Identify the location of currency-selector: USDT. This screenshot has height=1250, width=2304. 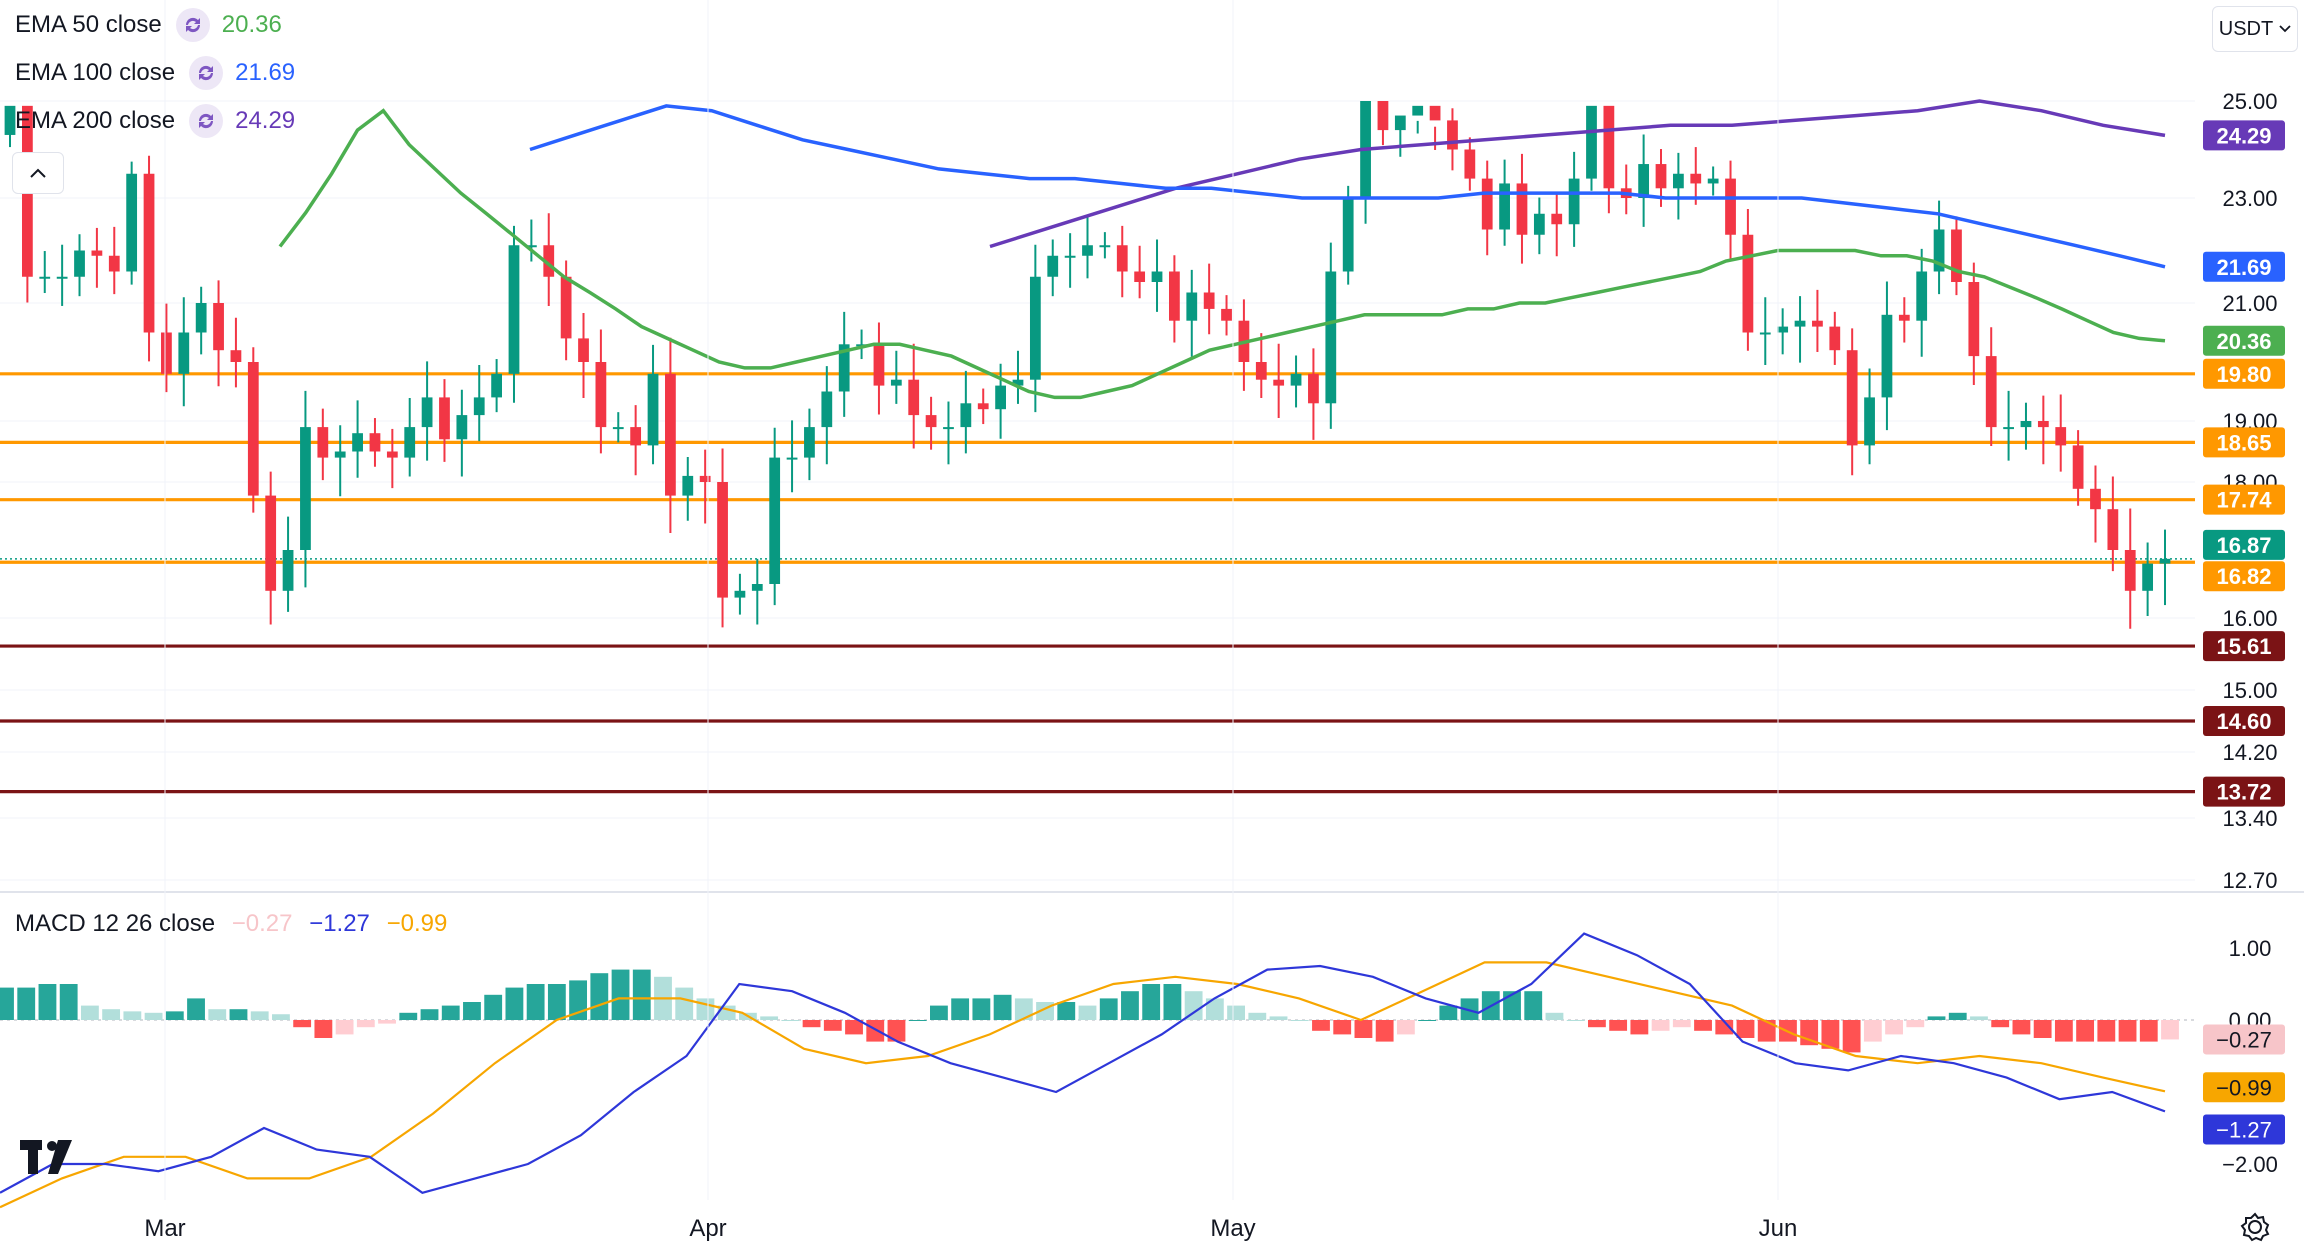
(2255, 29).